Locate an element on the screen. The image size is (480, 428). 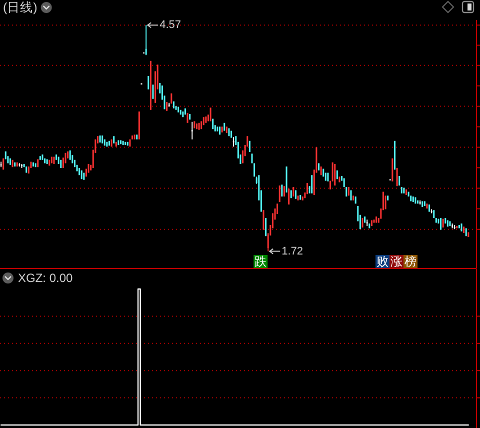
chart-title: (日线) is located at coordinates (20, 7).